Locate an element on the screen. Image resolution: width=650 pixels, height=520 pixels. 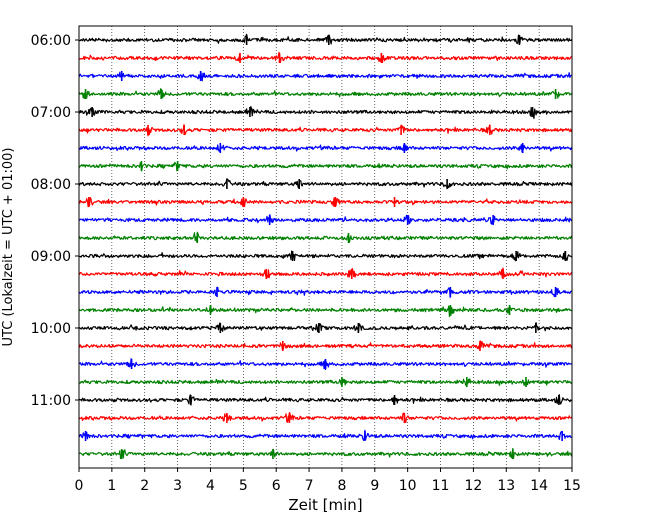
y-tick-label: 07:00 is located at coordinates (51, 113).